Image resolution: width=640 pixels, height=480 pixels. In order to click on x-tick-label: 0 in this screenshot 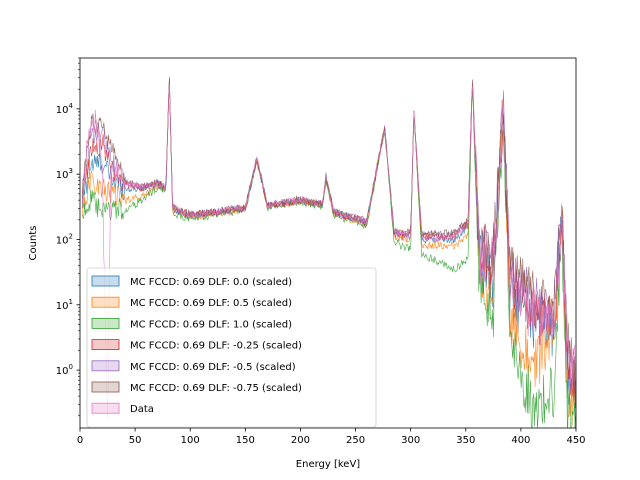, I will do `click(80, 440)`.